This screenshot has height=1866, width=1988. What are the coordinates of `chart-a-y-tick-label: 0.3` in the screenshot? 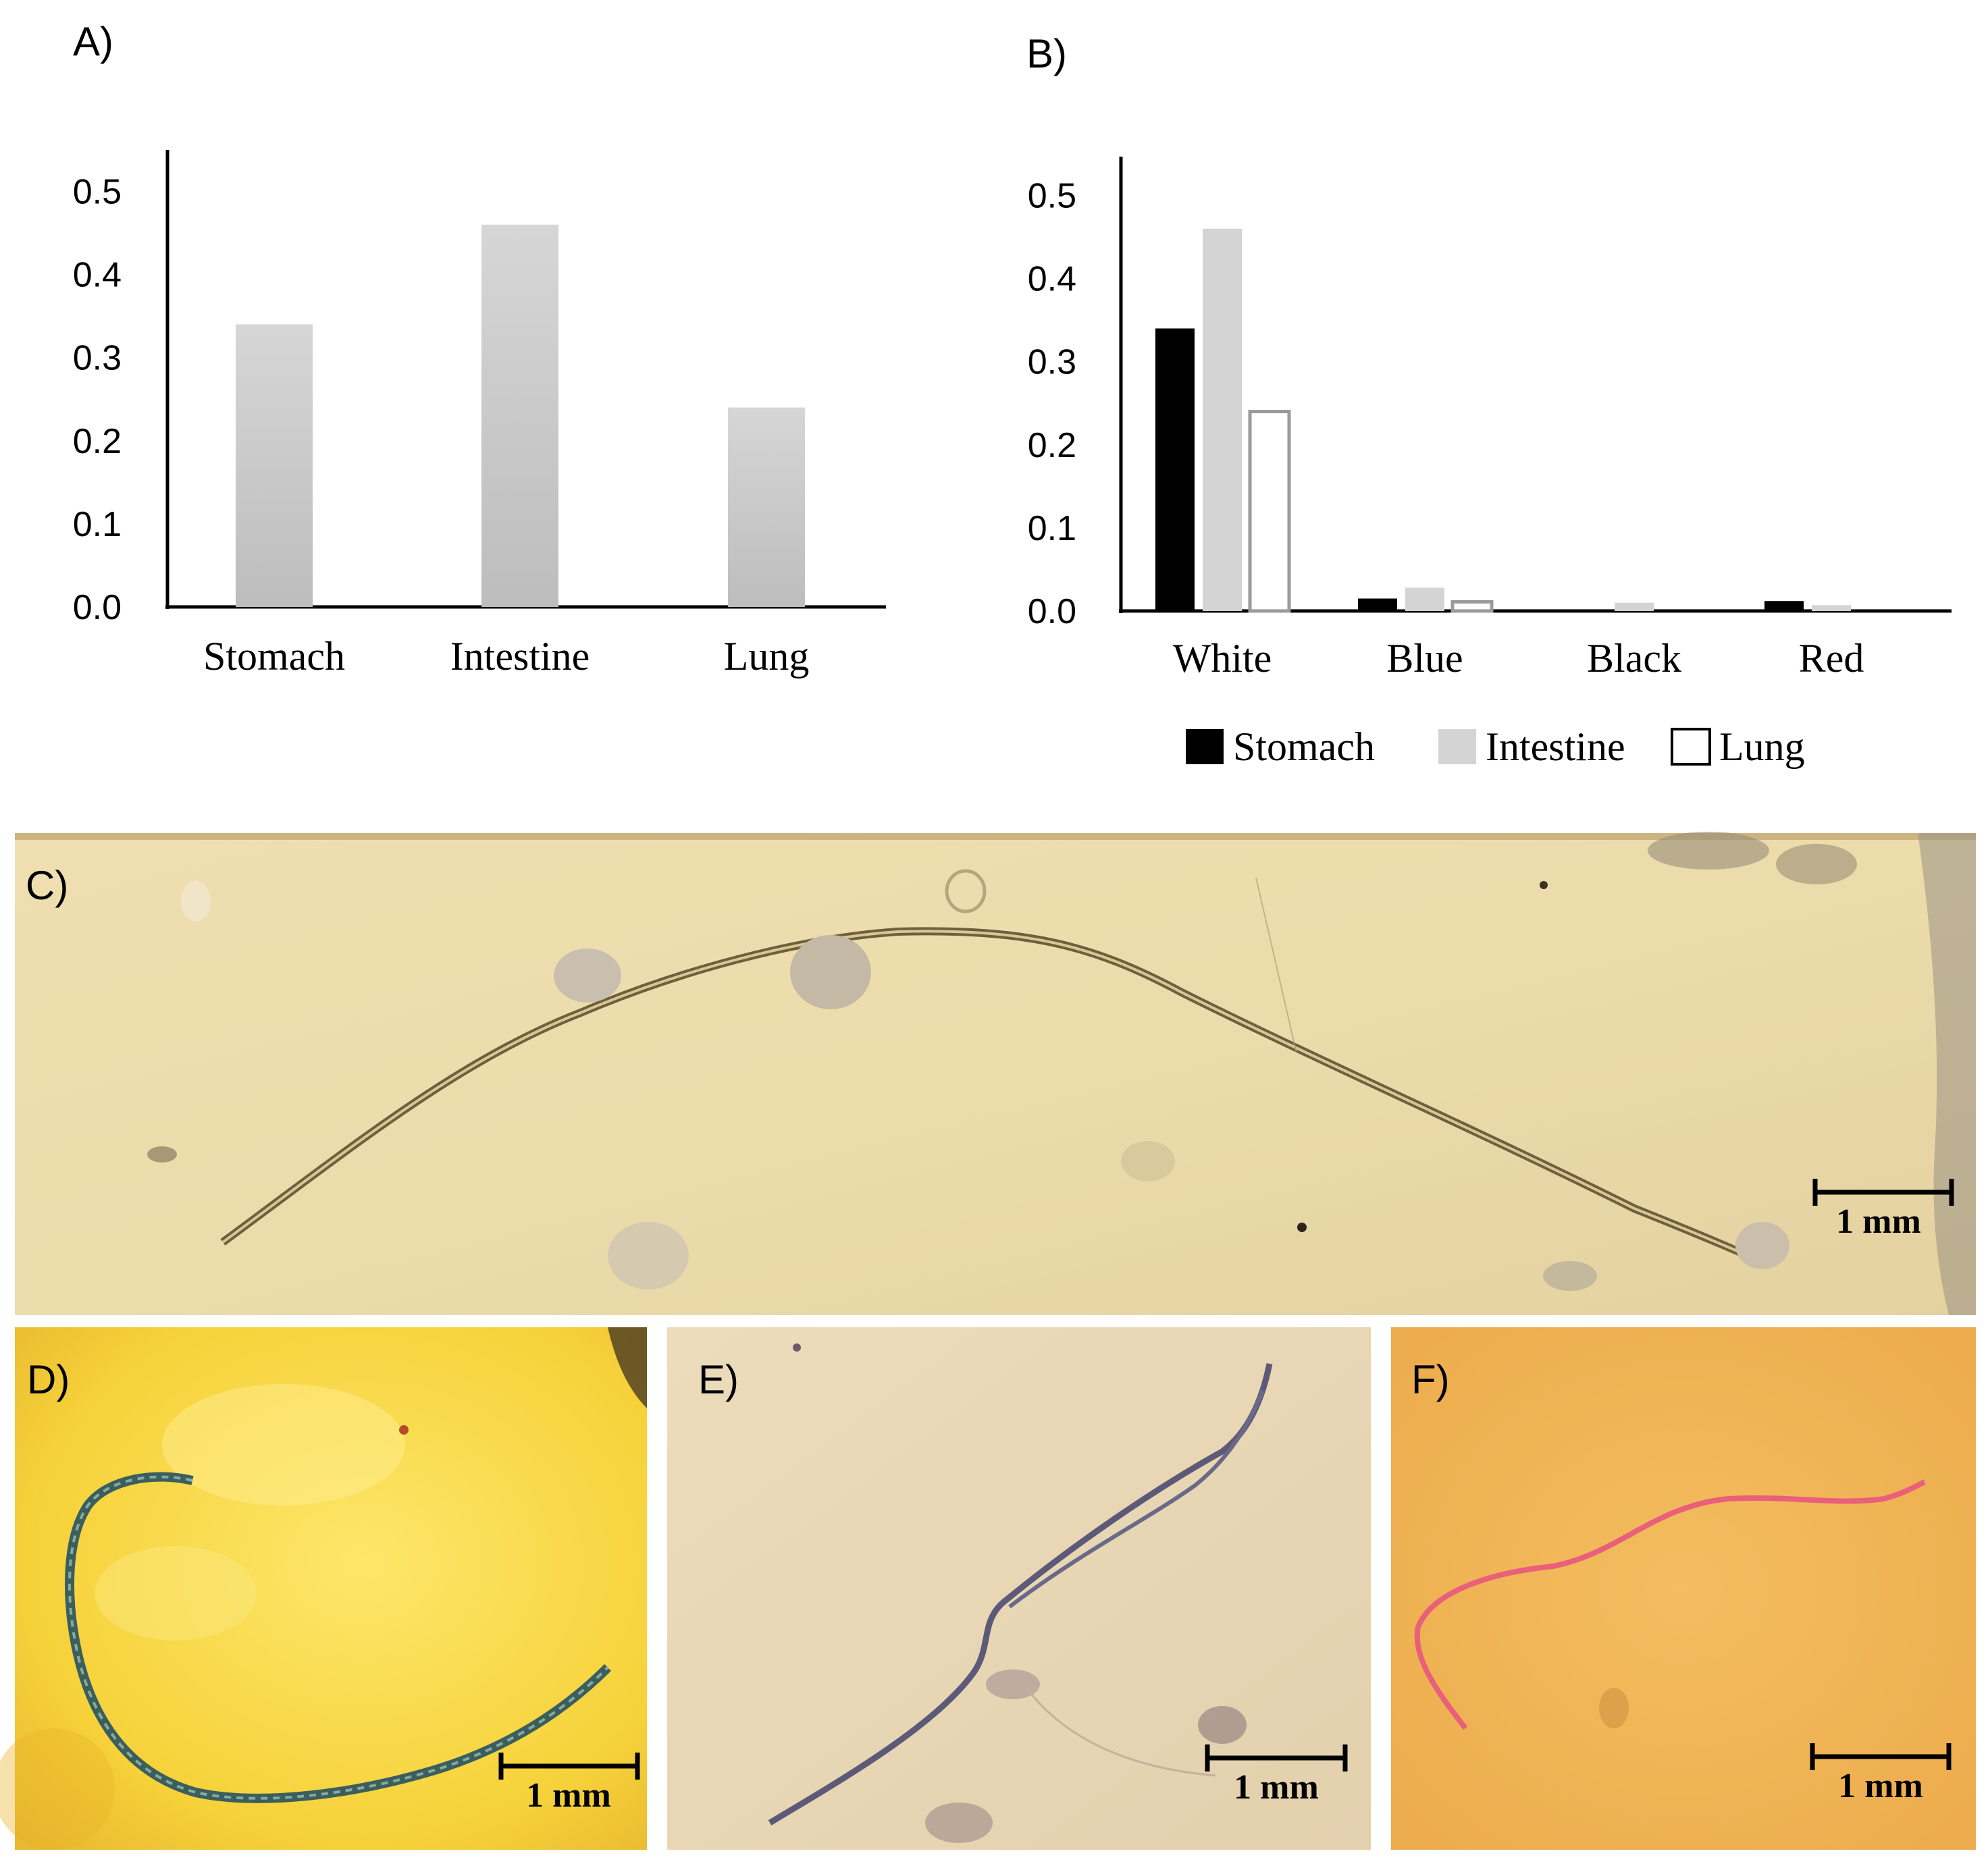 It's located at (97, 358).